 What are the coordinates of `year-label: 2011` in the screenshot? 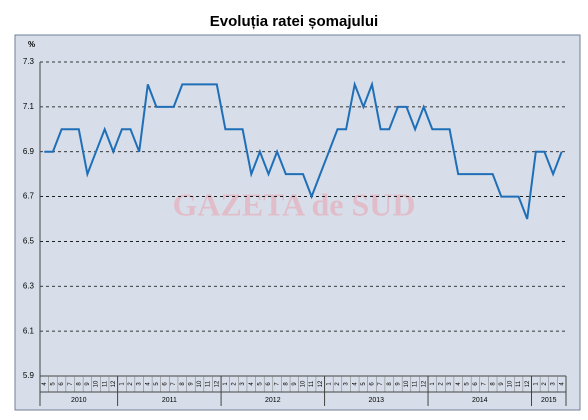 It's located at (169, 400).